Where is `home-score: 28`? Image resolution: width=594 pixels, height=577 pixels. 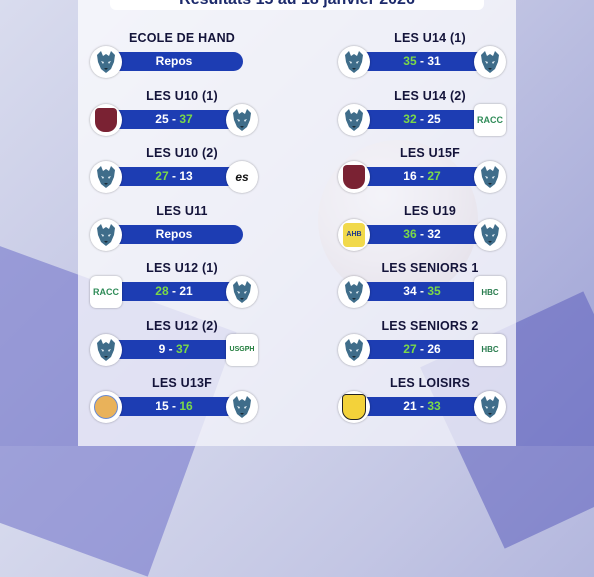 home-score: 28 is located at coordinates (162, 291).